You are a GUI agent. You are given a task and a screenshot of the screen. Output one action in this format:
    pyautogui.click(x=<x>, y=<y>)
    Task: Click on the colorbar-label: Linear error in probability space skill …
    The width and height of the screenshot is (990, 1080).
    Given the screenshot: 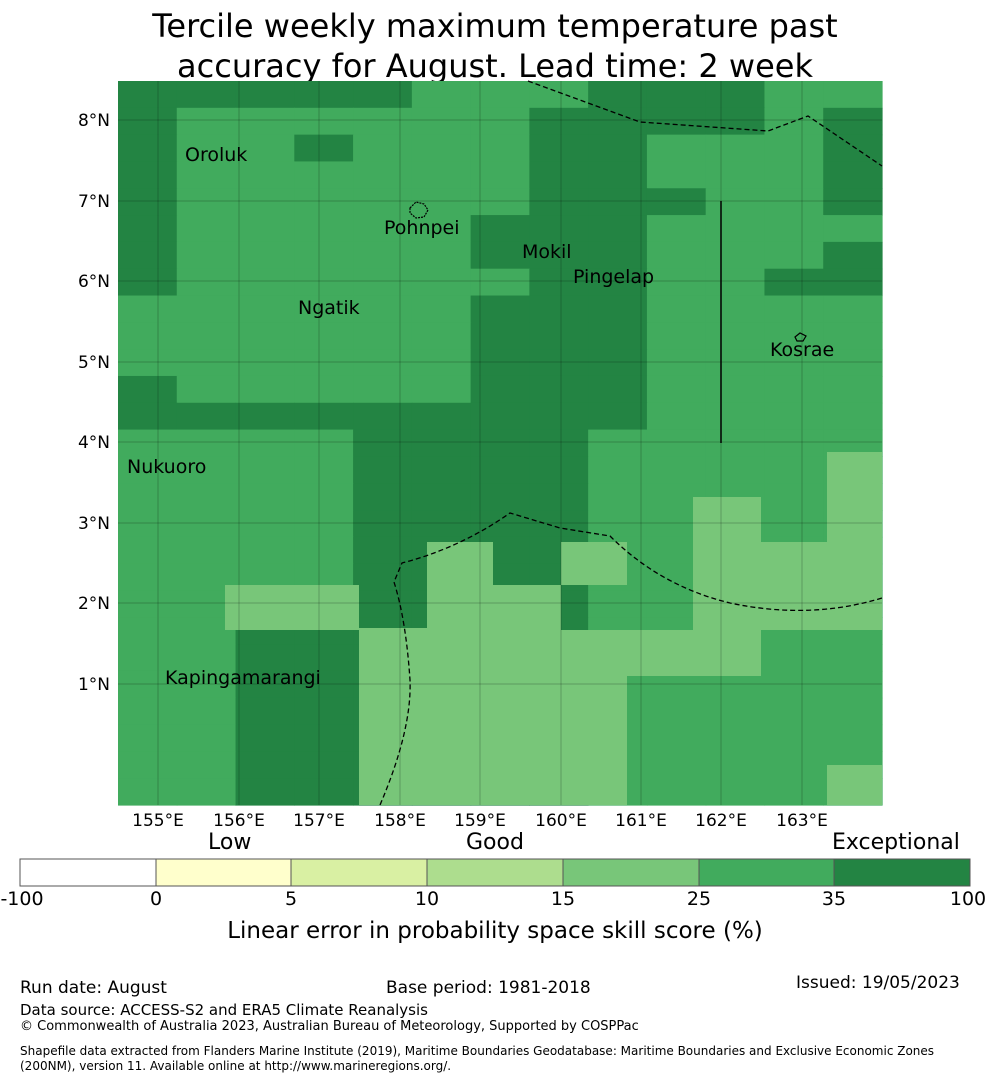 What is the action you would take?
    pyautogui.click(x=495, y=931)
    